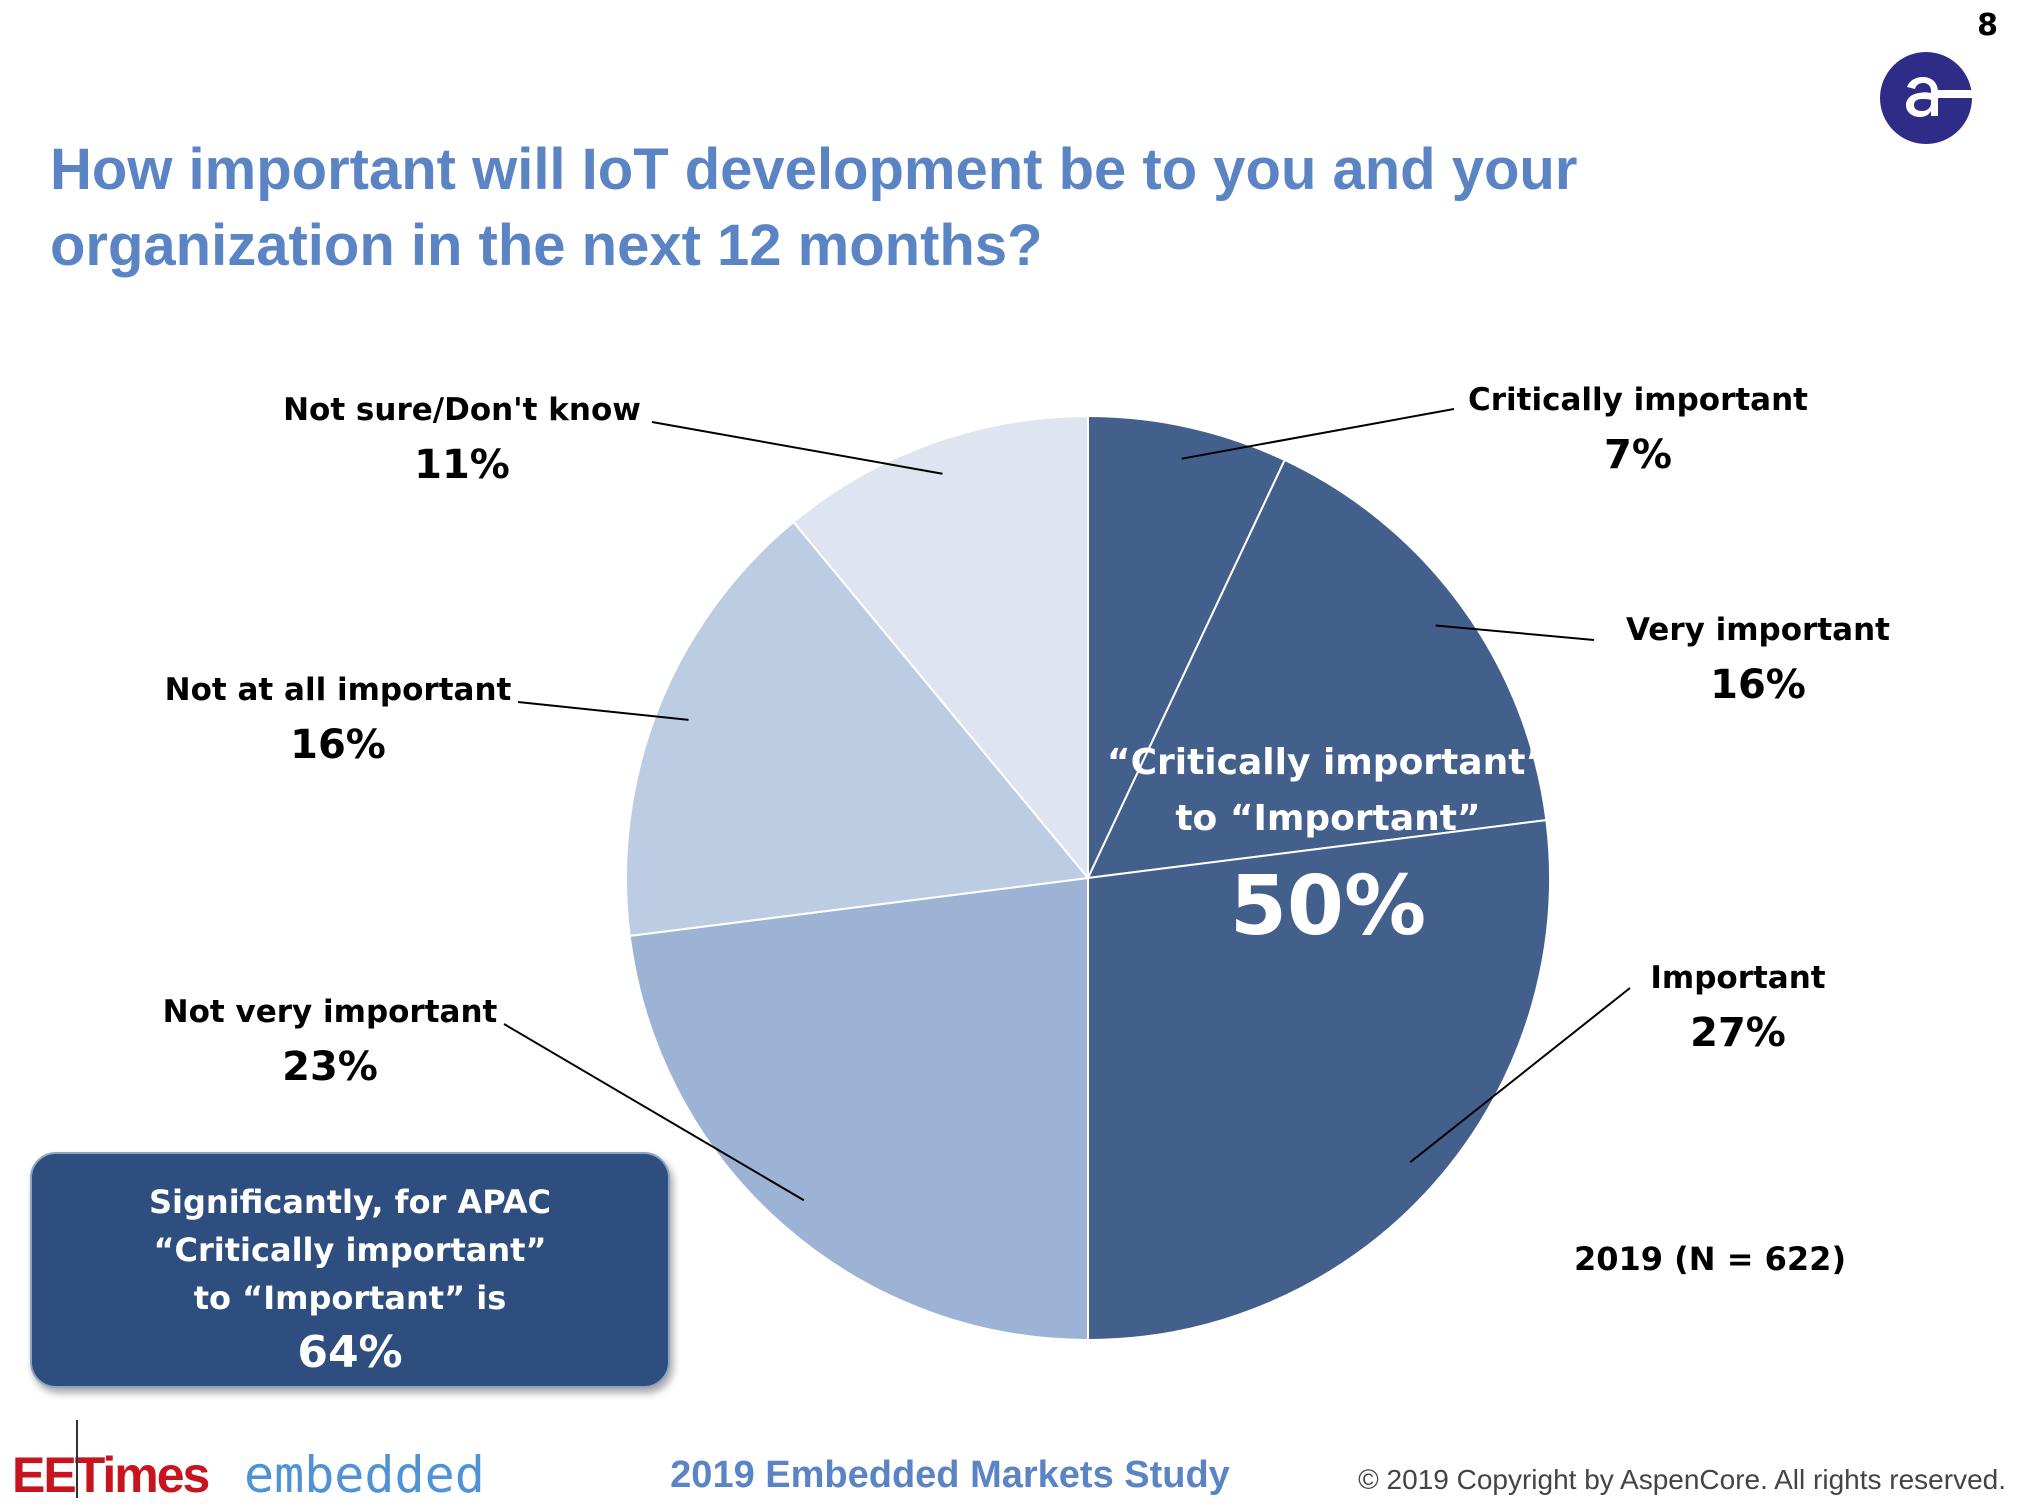  Describe the element at coordinates (1328, 906) in the screenshot. I see `annotation-value: 50%` at that location.